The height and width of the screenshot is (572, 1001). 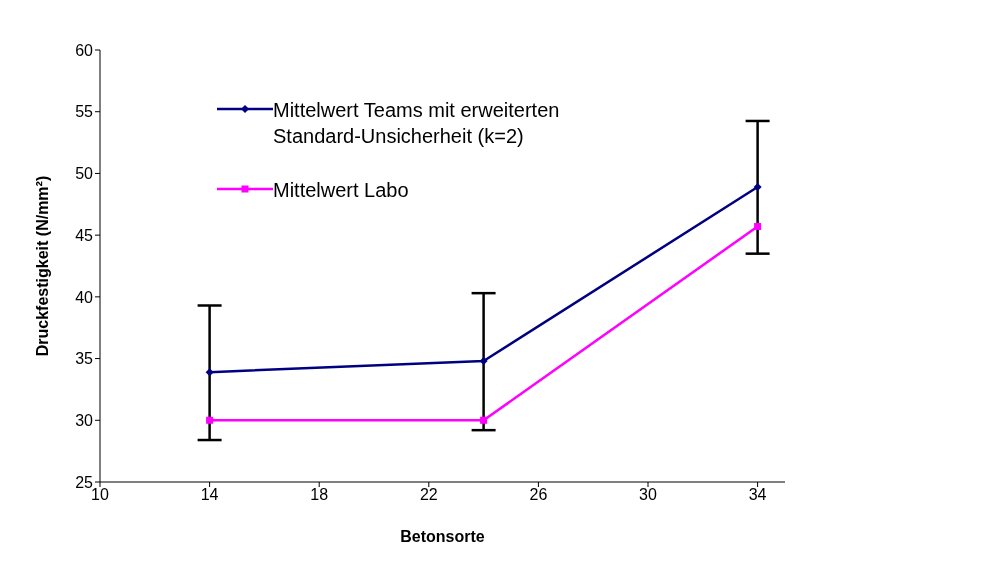 I want to click on y-tick-label: 55, so click(x=84, y=112).